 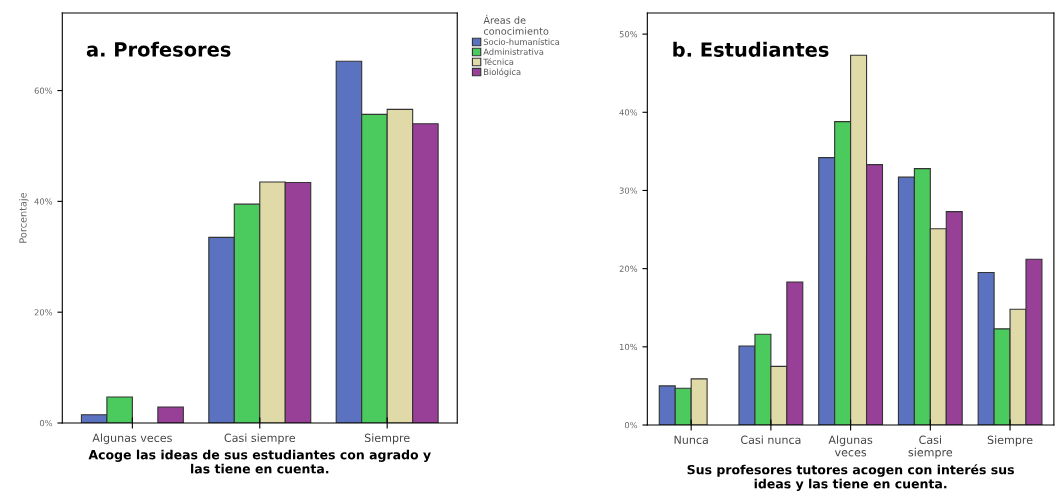 I want to click on x-axis-title: Sus profesores tutores acogen con interés sus ideas y las tiene en cuenta., so click(x=850, y=477).